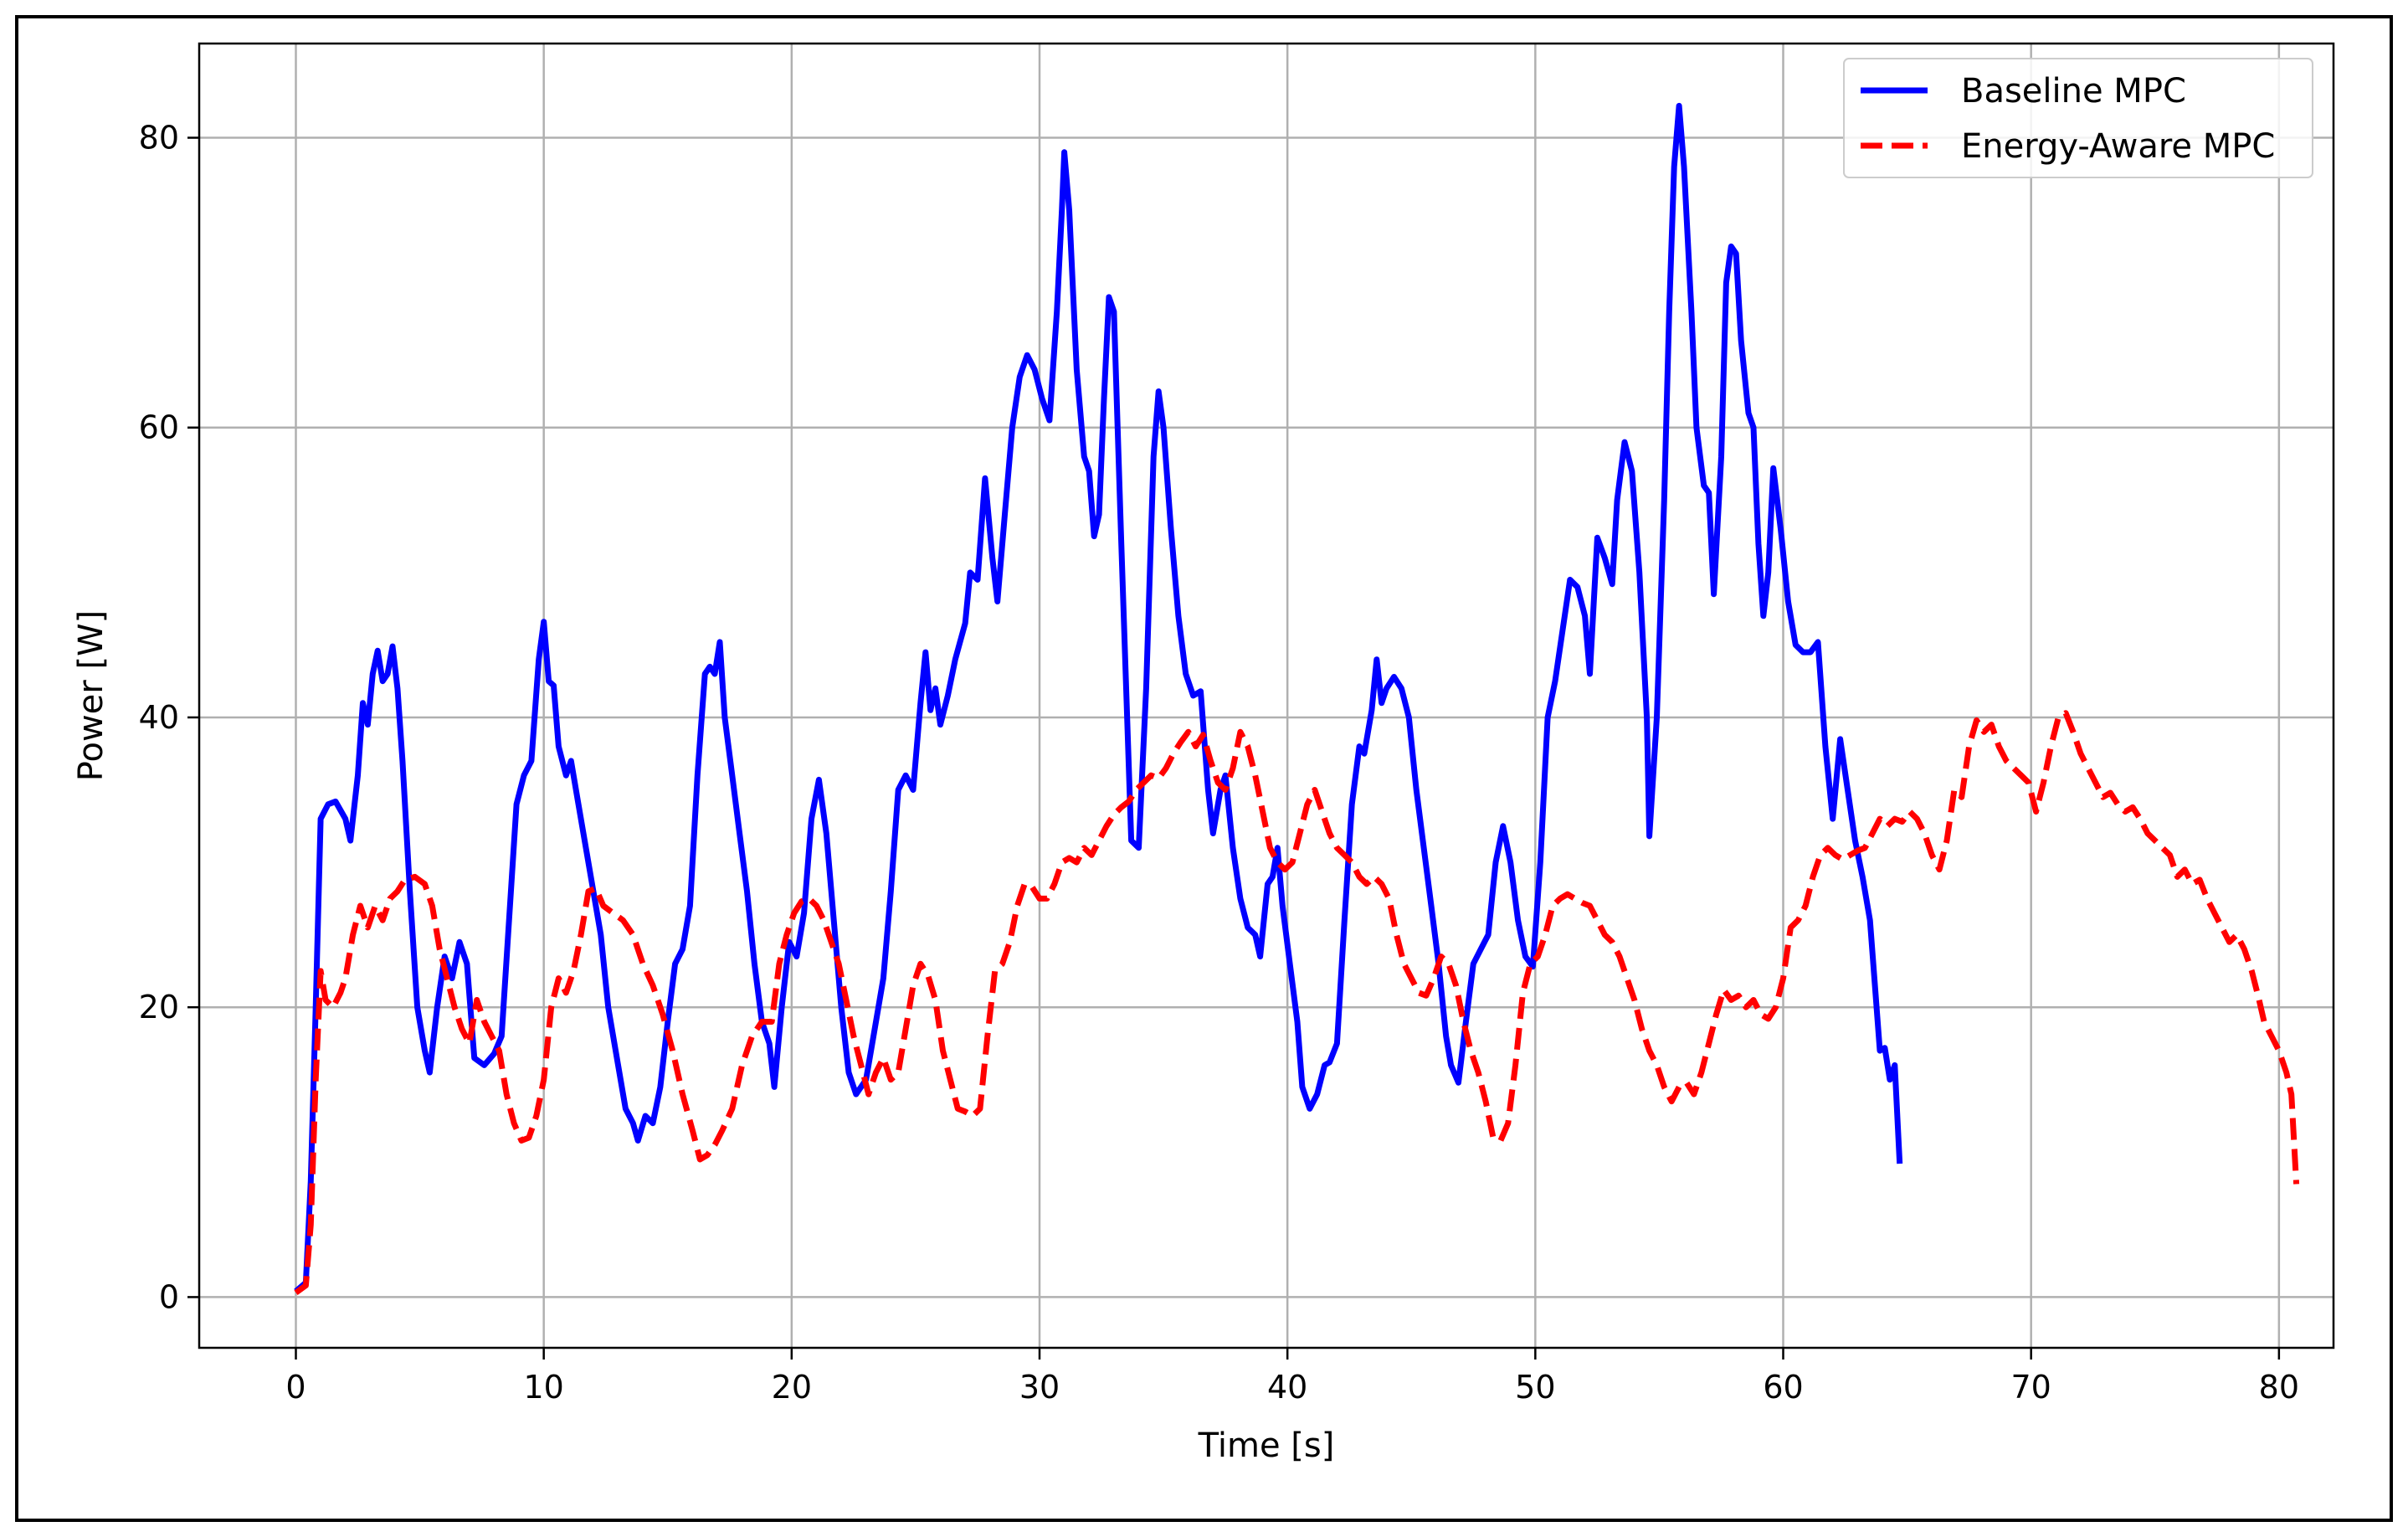 The width and height of the screenshot is (2408, 1537). What do you see at coordinates (1535, 1387) in the screenshot?
I see `x-tick-label-50: 50` at bounding box center [1535, 1387].